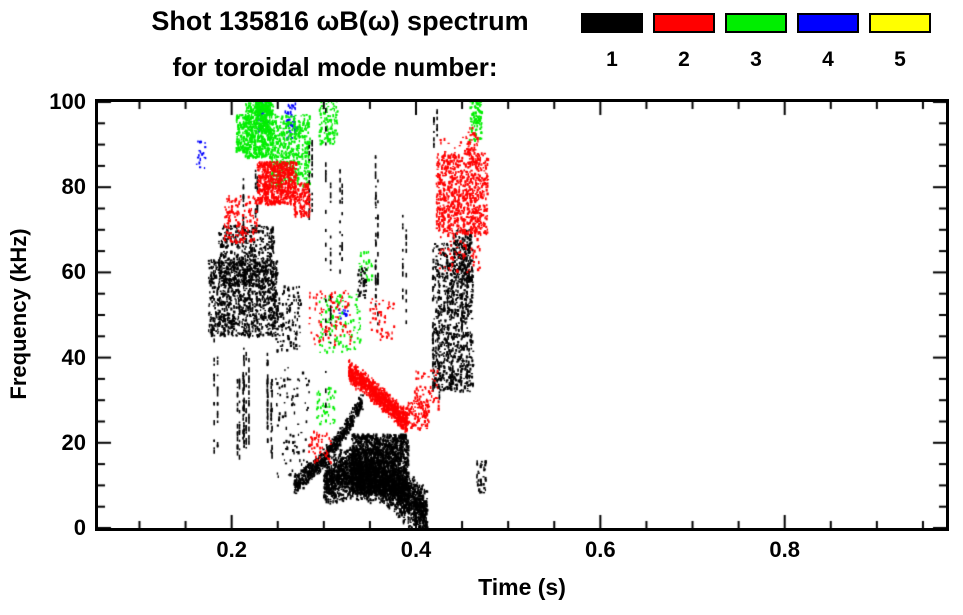 The image size is (963, 615). What do you see at coordinates (231, 549) in the screenshot?
I see `x-tick-label: 0.2` at bounding box center [231, 549].